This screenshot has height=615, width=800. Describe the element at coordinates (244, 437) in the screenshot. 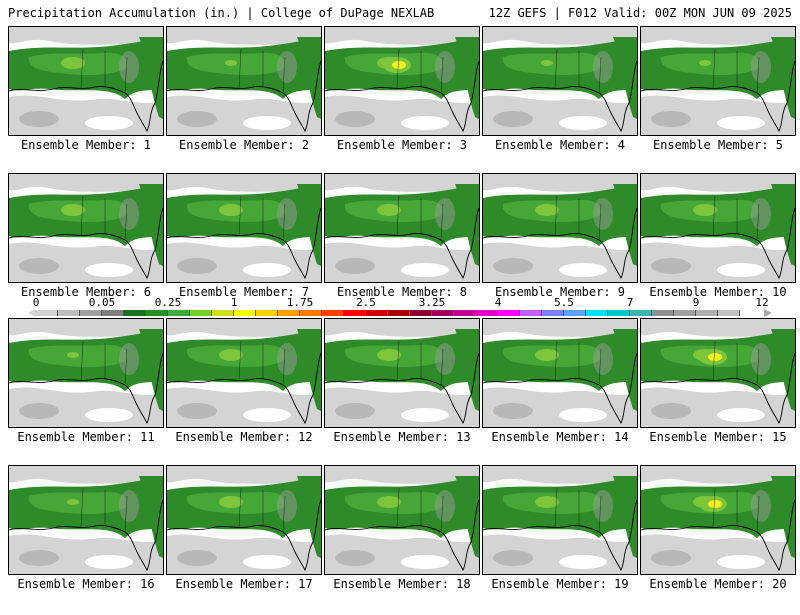

I see `ensemble-member-label: Ensemble Member: 12` at that location.